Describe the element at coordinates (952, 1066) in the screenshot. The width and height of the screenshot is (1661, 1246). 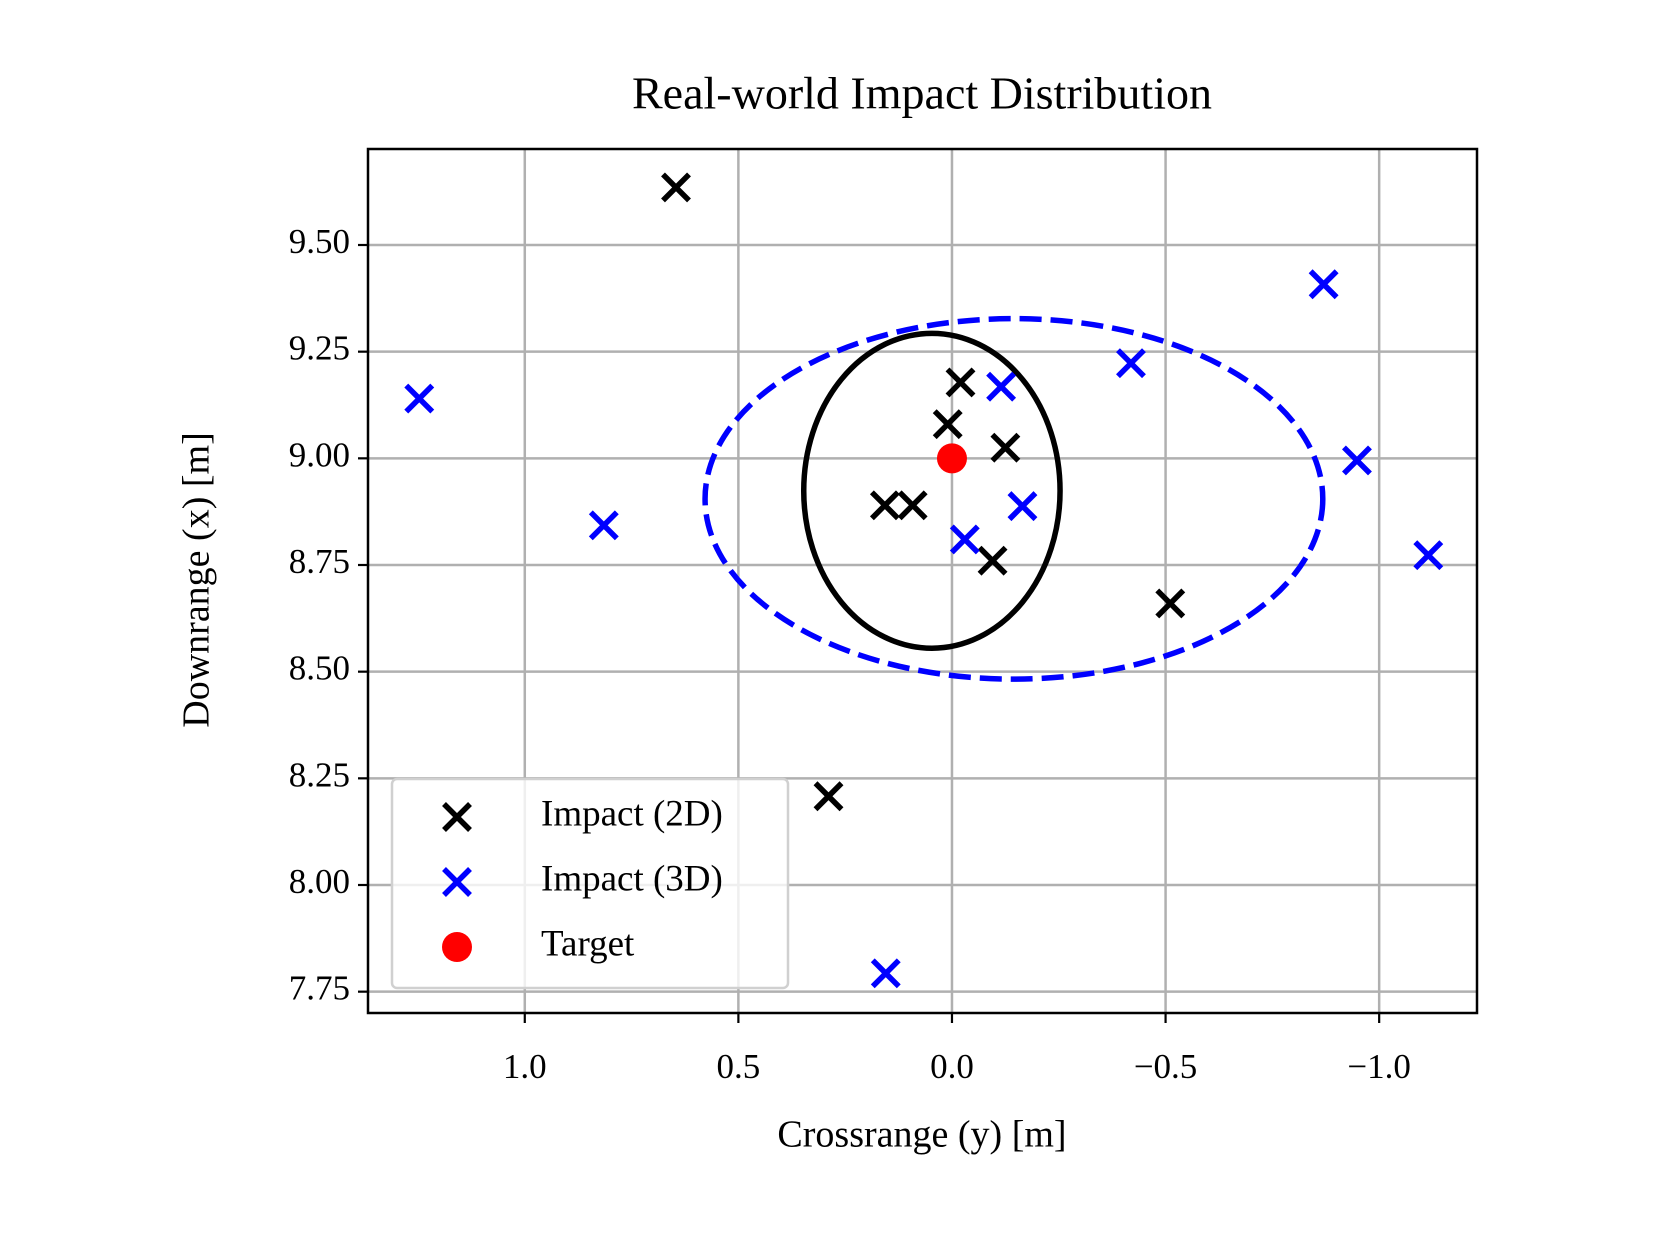
I see `x-tick-label: 0.0` at that location.